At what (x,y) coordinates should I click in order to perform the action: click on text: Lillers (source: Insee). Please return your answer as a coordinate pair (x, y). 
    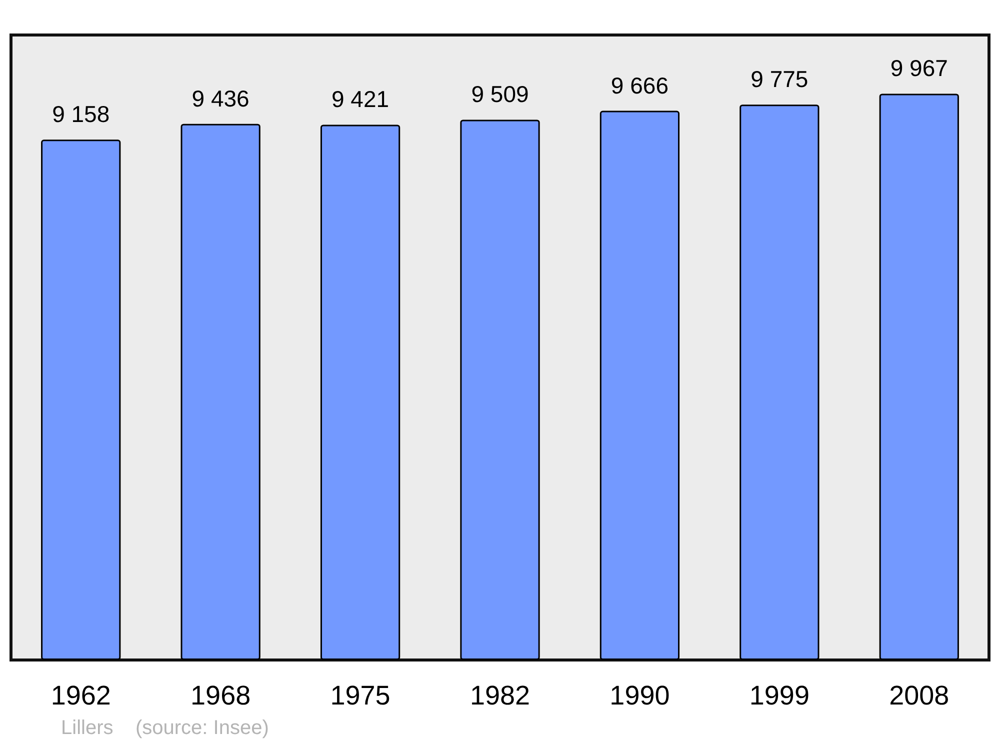
    Looking at the image, I should click on (165, 728).